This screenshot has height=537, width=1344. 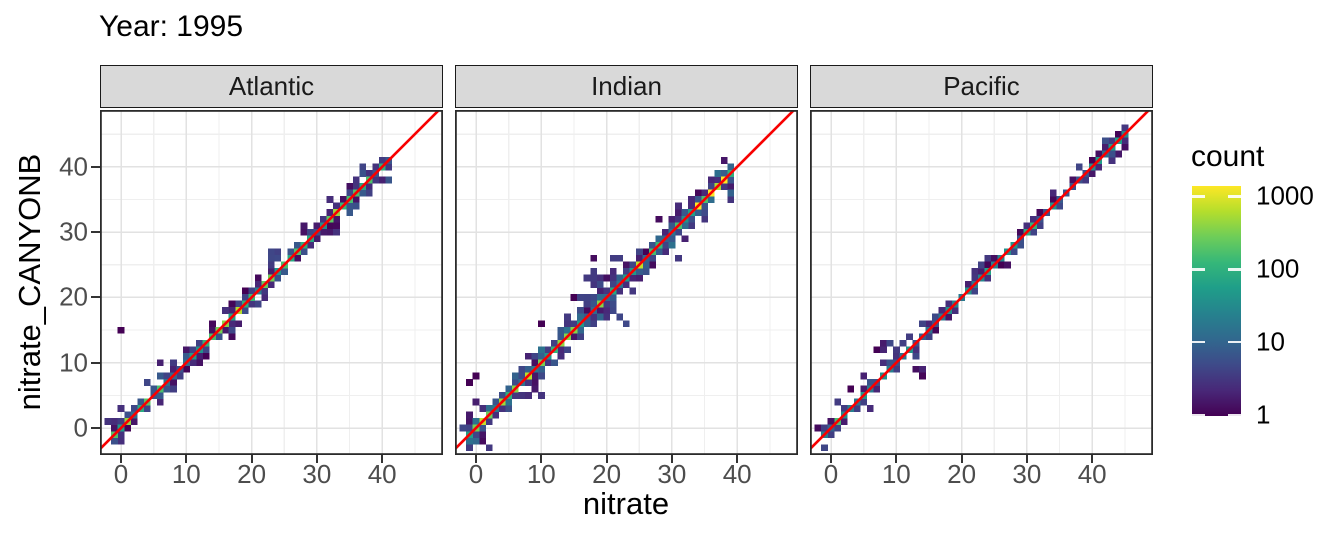 I want to click on facet-strip-pacific: Pacific, so click(x=981, y=86).